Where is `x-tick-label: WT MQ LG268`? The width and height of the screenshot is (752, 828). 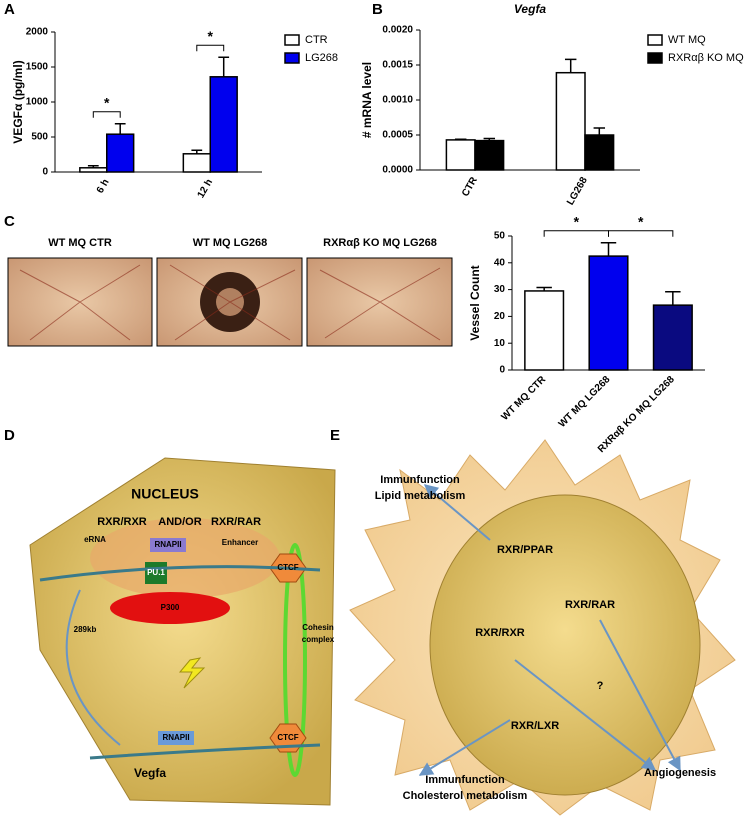
x-tick-label: WT MQ LG268 is located at coordinates (585, 402).